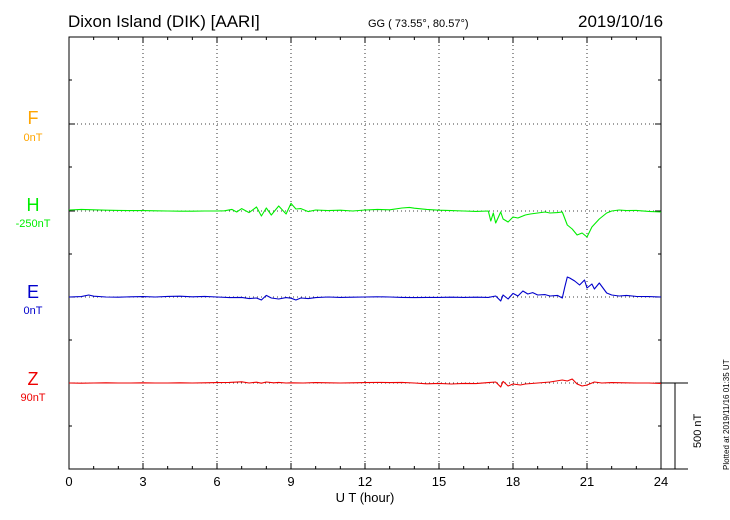  What do you see at coordinates (661, 481) in the screenshot?
I see `x-tick-label: 24` at bounding box center [661, 481].